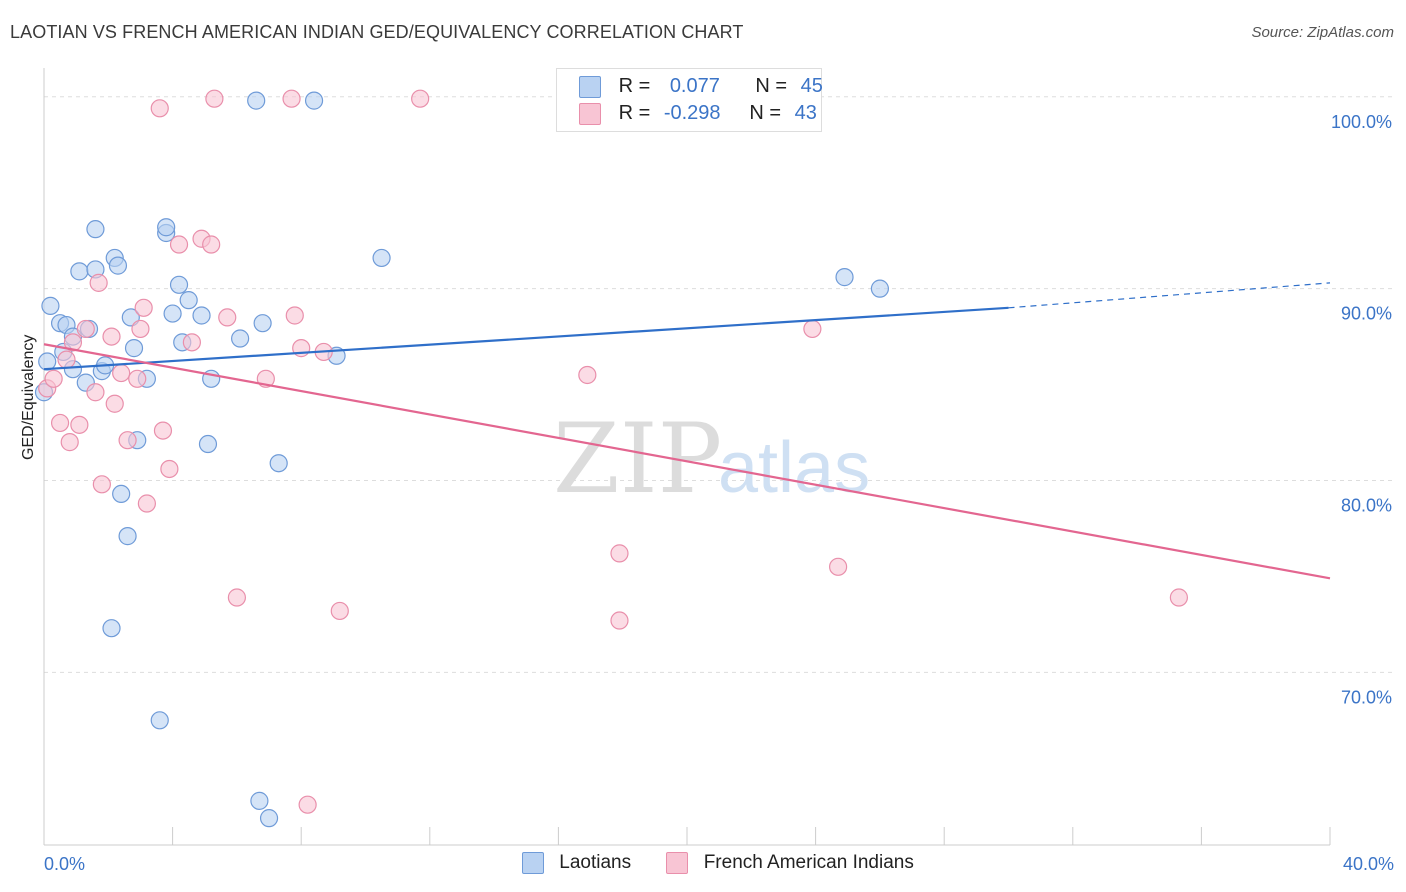 This screenshot has height=892, width=1406. I want to click on legend-row-french-american-indians: R = -0.298 N = 43, so click(698, 114).